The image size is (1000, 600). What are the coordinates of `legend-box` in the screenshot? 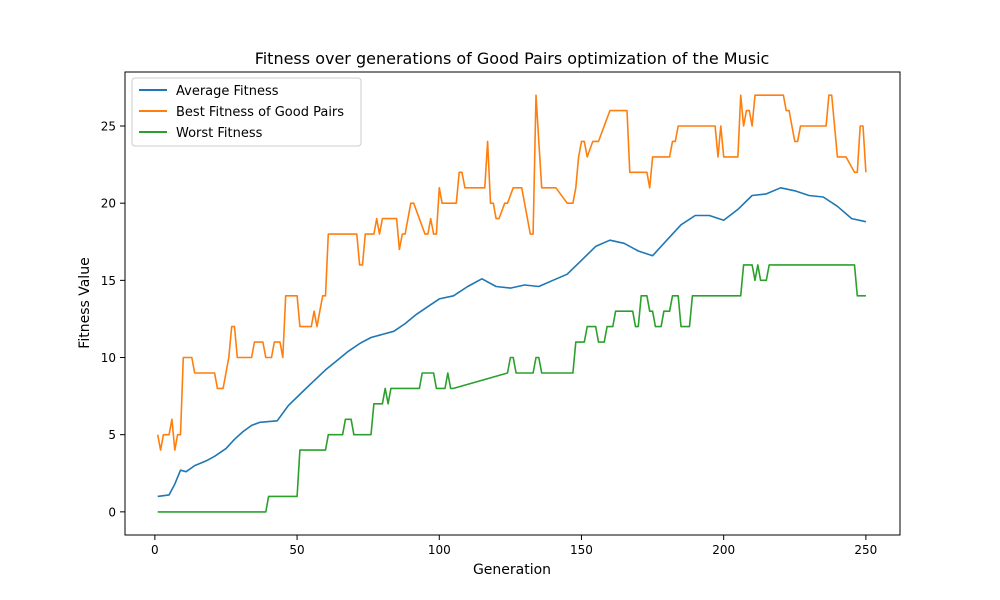 It's located at (246, 112).